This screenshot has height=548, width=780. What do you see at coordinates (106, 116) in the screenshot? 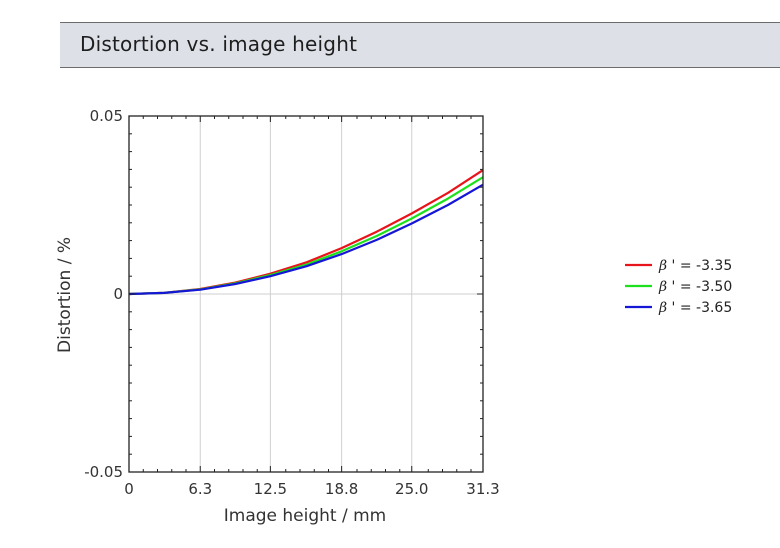
I see `y-tick-label: 0.05` at bounding box center [106, 116].